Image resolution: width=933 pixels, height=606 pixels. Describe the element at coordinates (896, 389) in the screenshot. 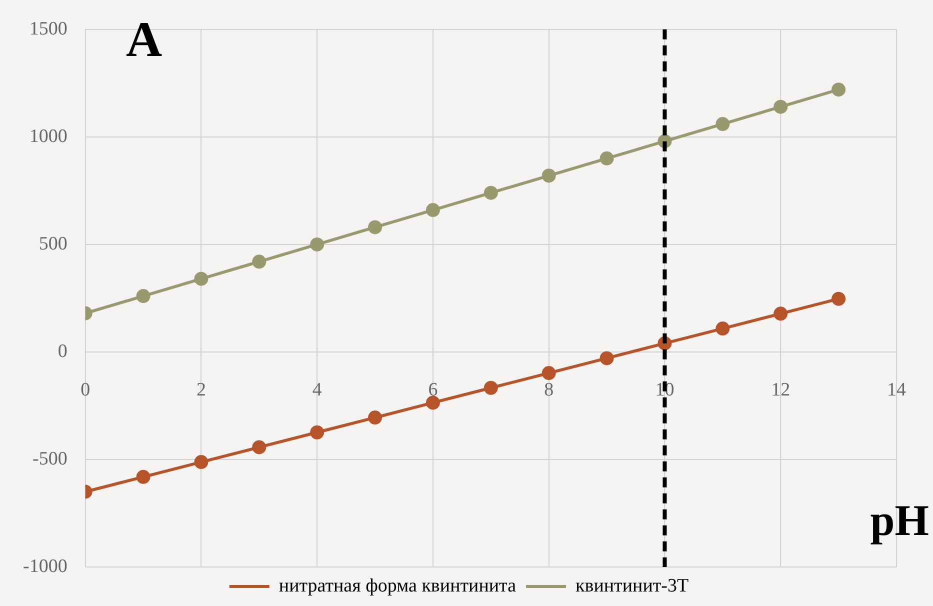

I see `x-tick-label: 14` at that location.